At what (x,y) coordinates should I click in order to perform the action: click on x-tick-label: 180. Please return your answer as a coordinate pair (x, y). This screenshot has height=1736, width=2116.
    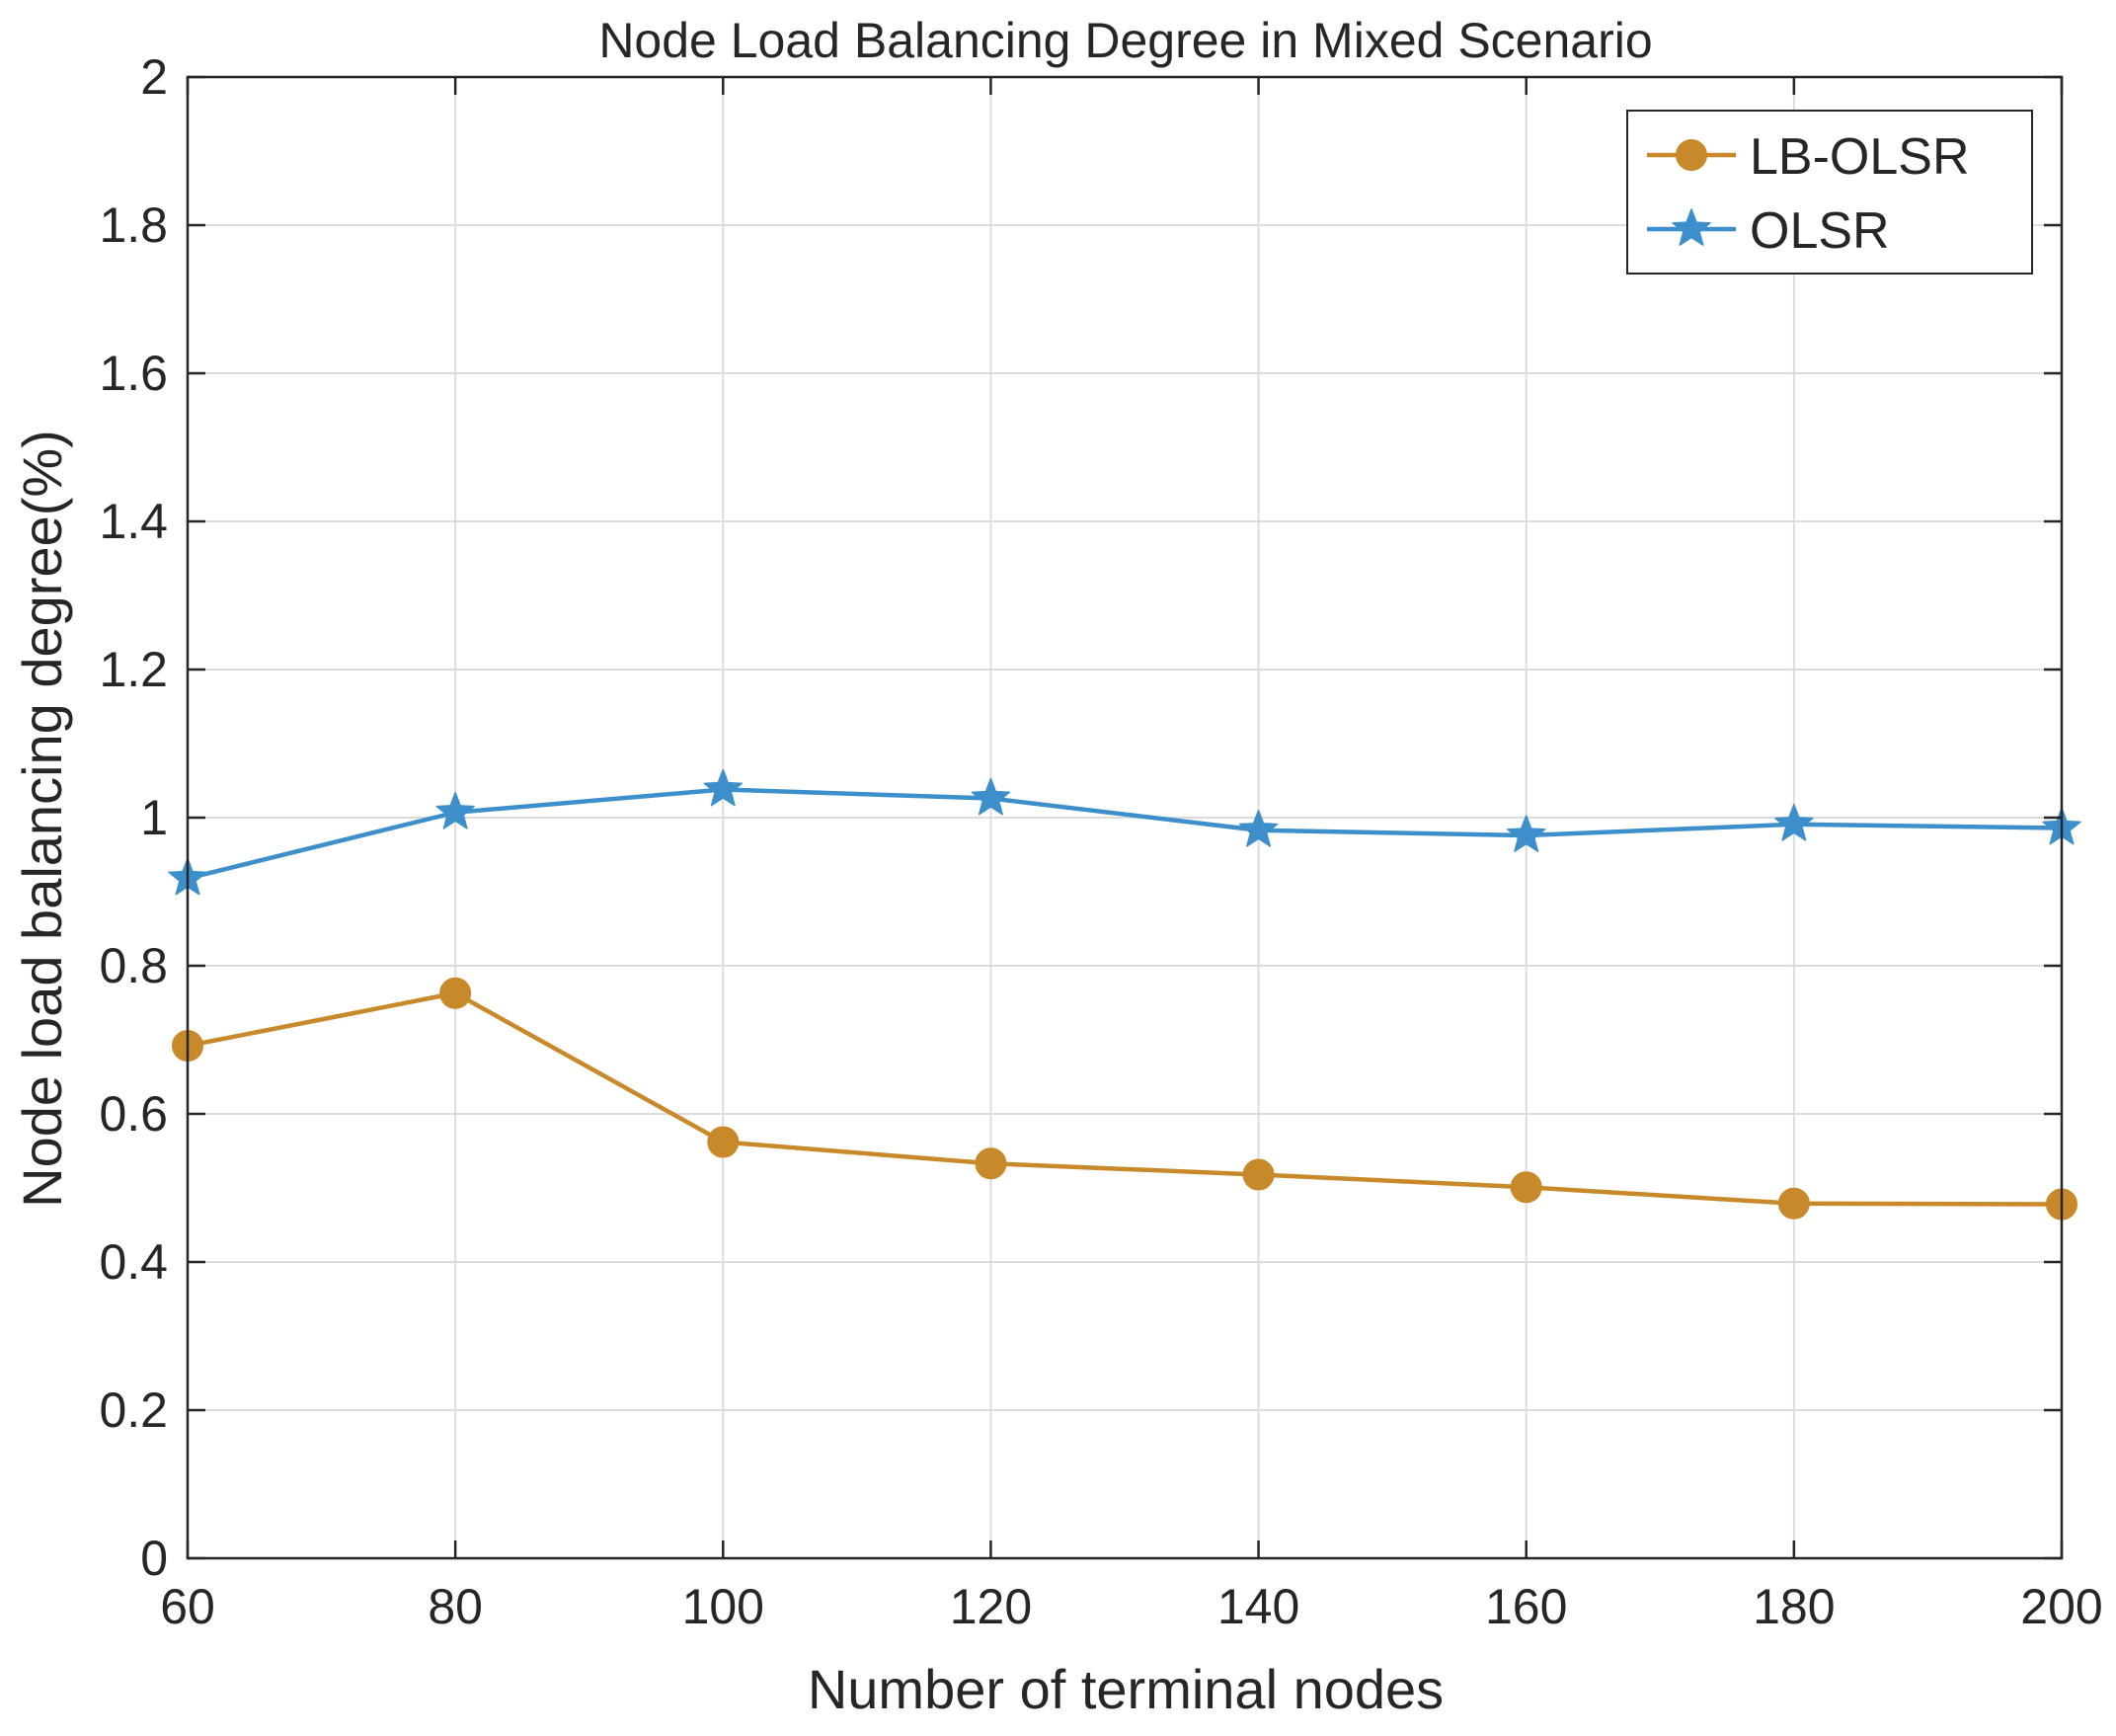
    Looking at the image, I should click on (1794, 1607).